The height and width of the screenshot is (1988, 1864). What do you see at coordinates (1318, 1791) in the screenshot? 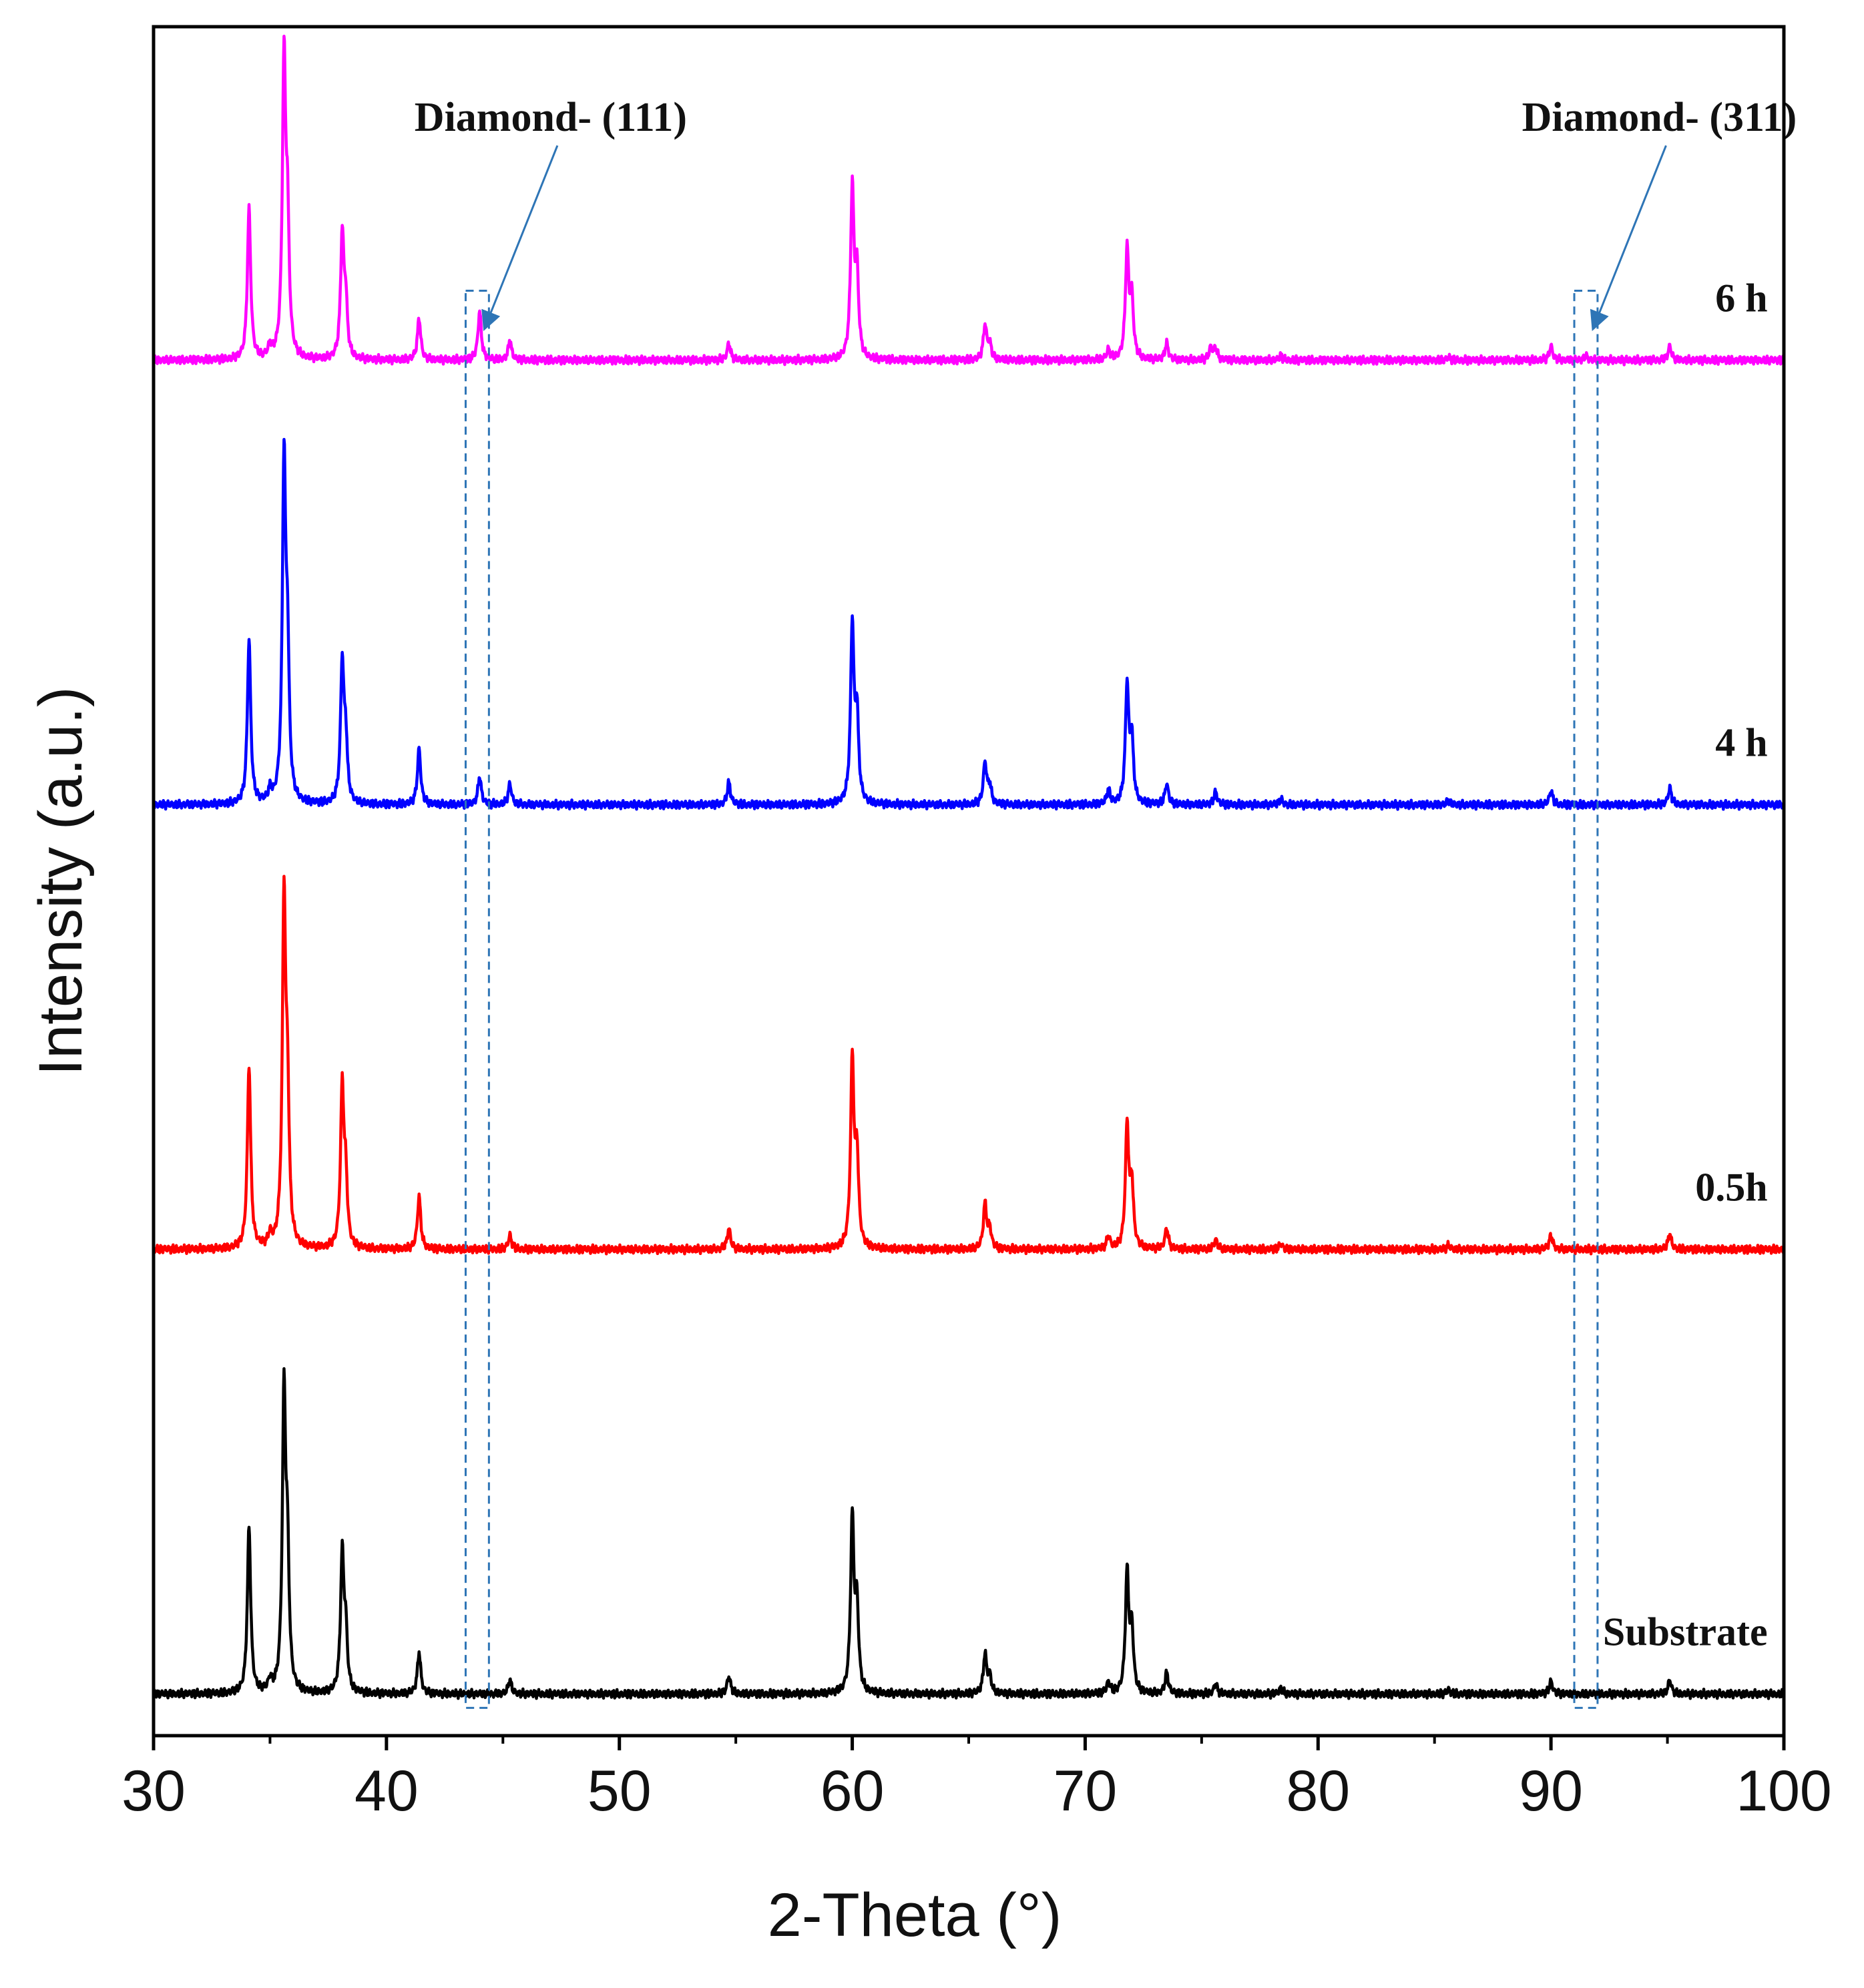
I see `x-tick-label: 80` at bounding box center [1318, 1791].